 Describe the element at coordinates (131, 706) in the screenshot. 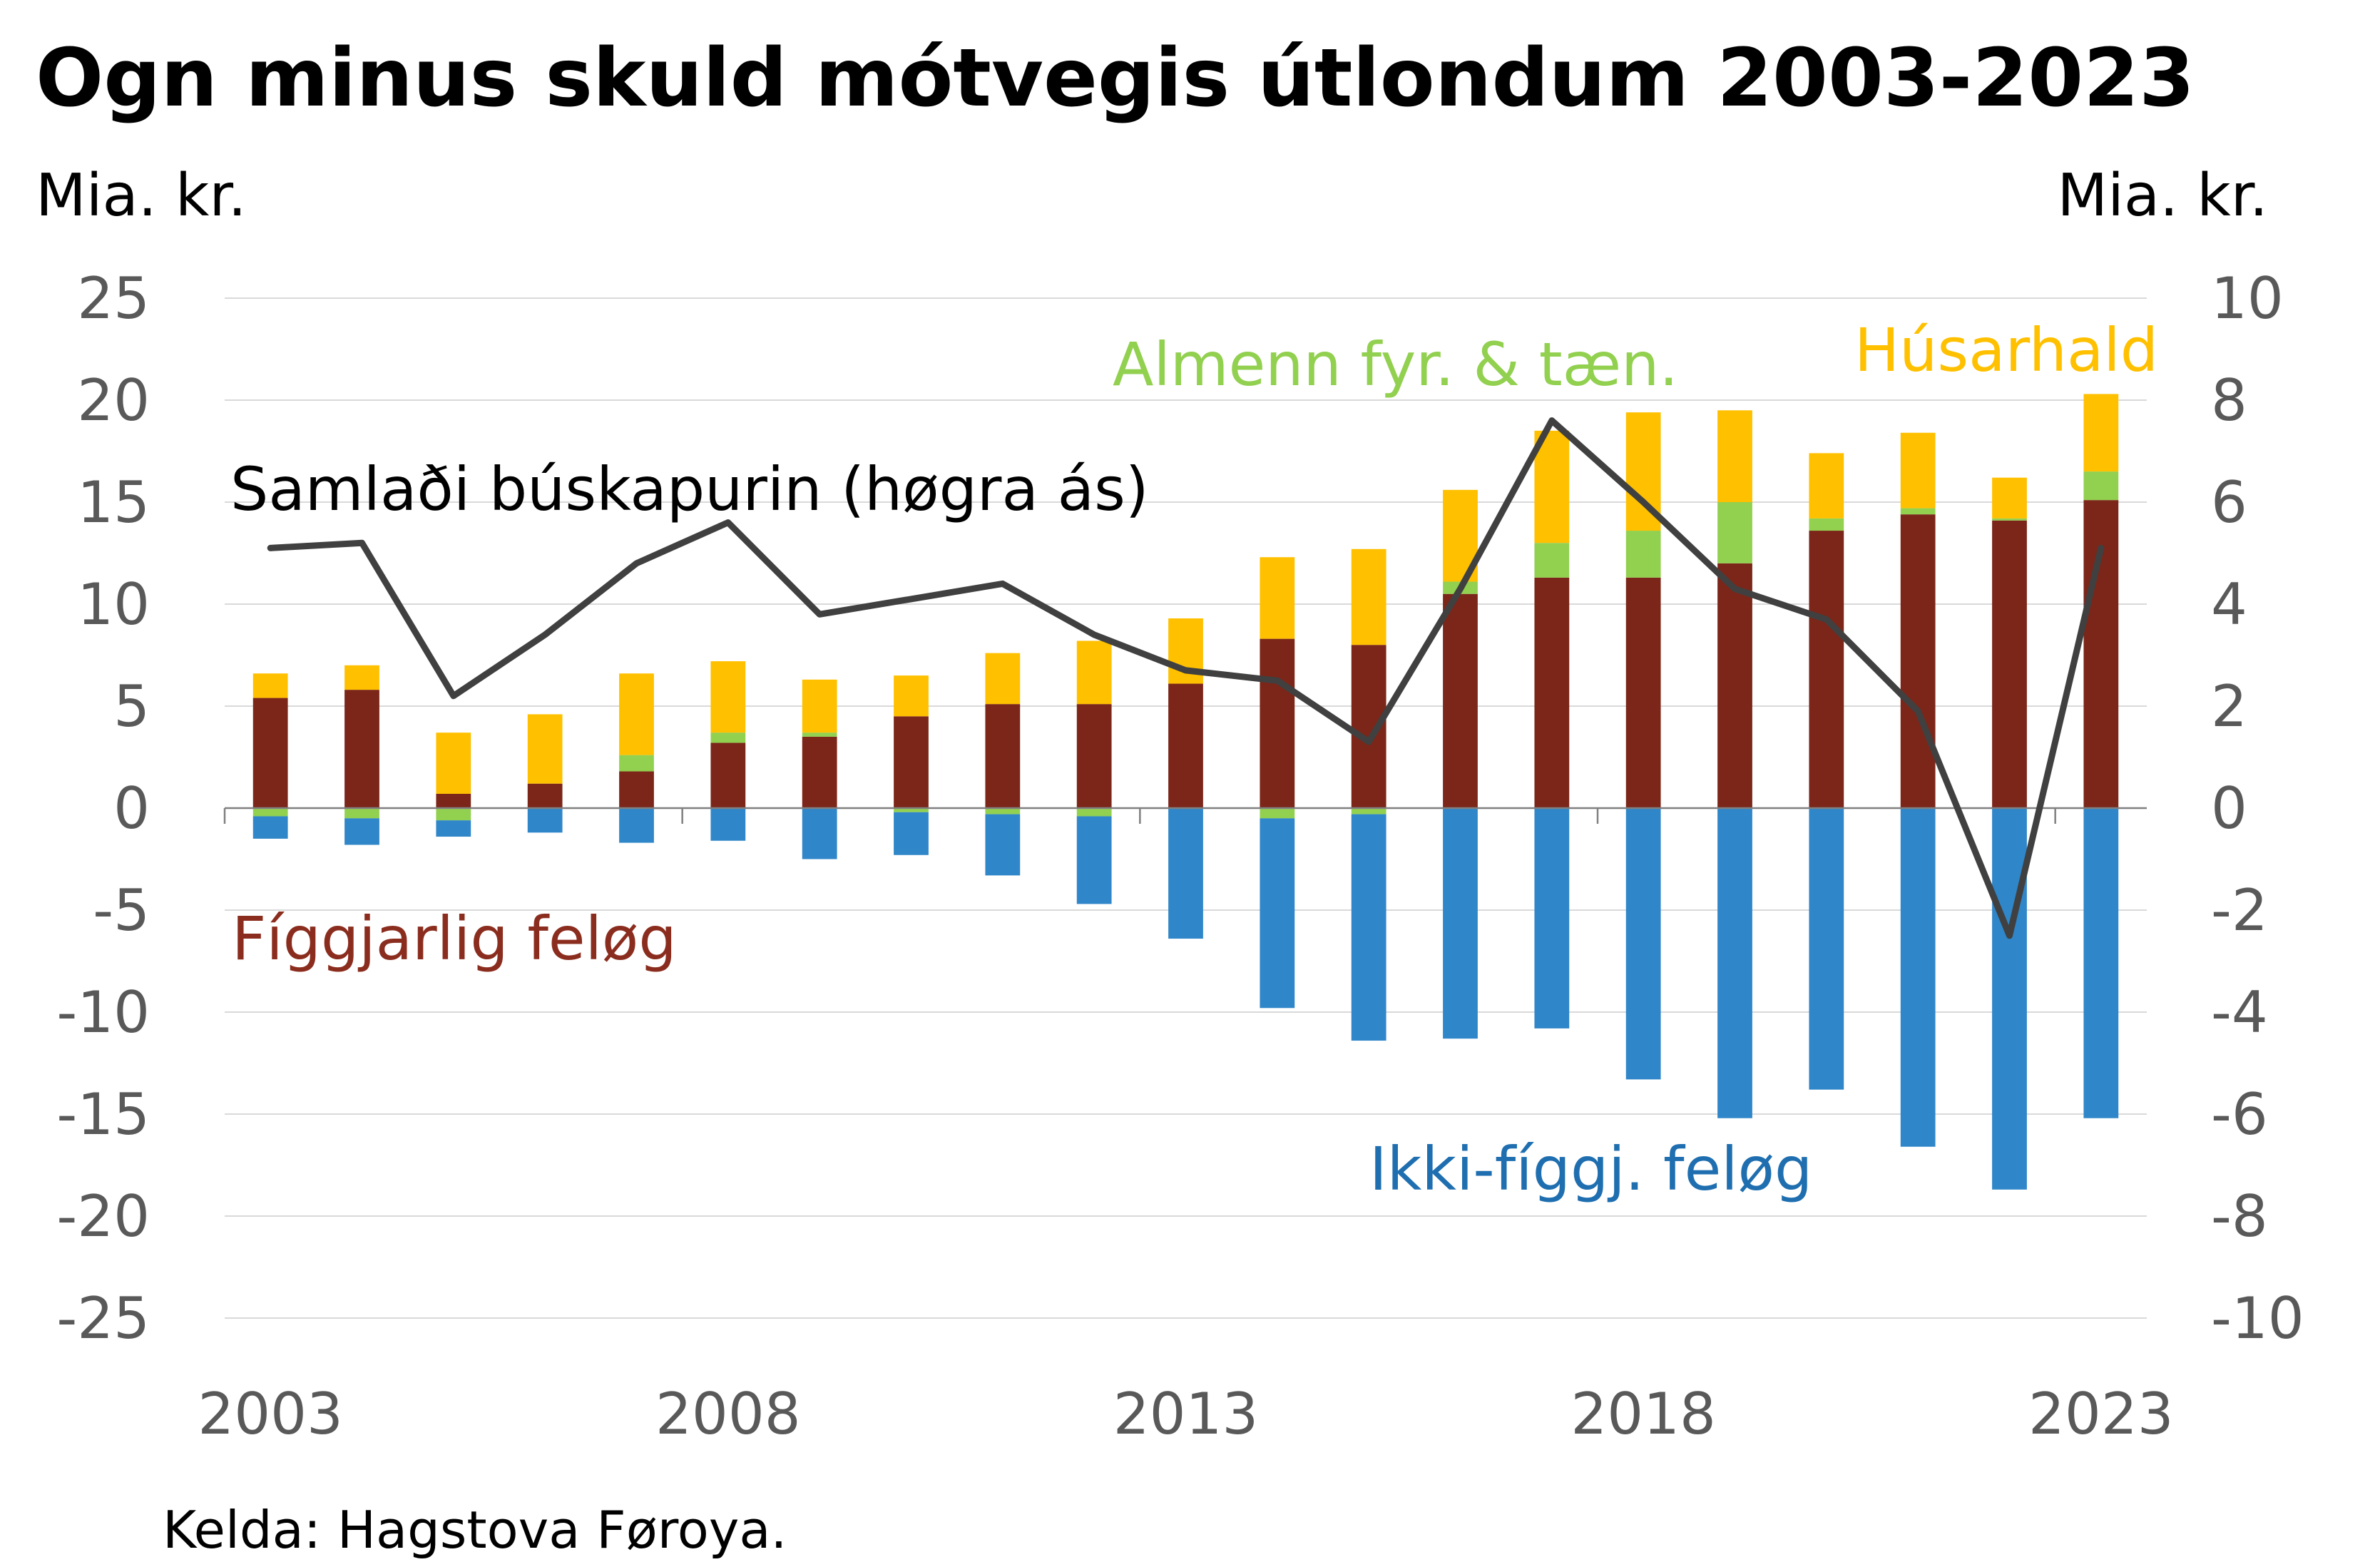

I see `y-tick-label-left: 5` at that location.